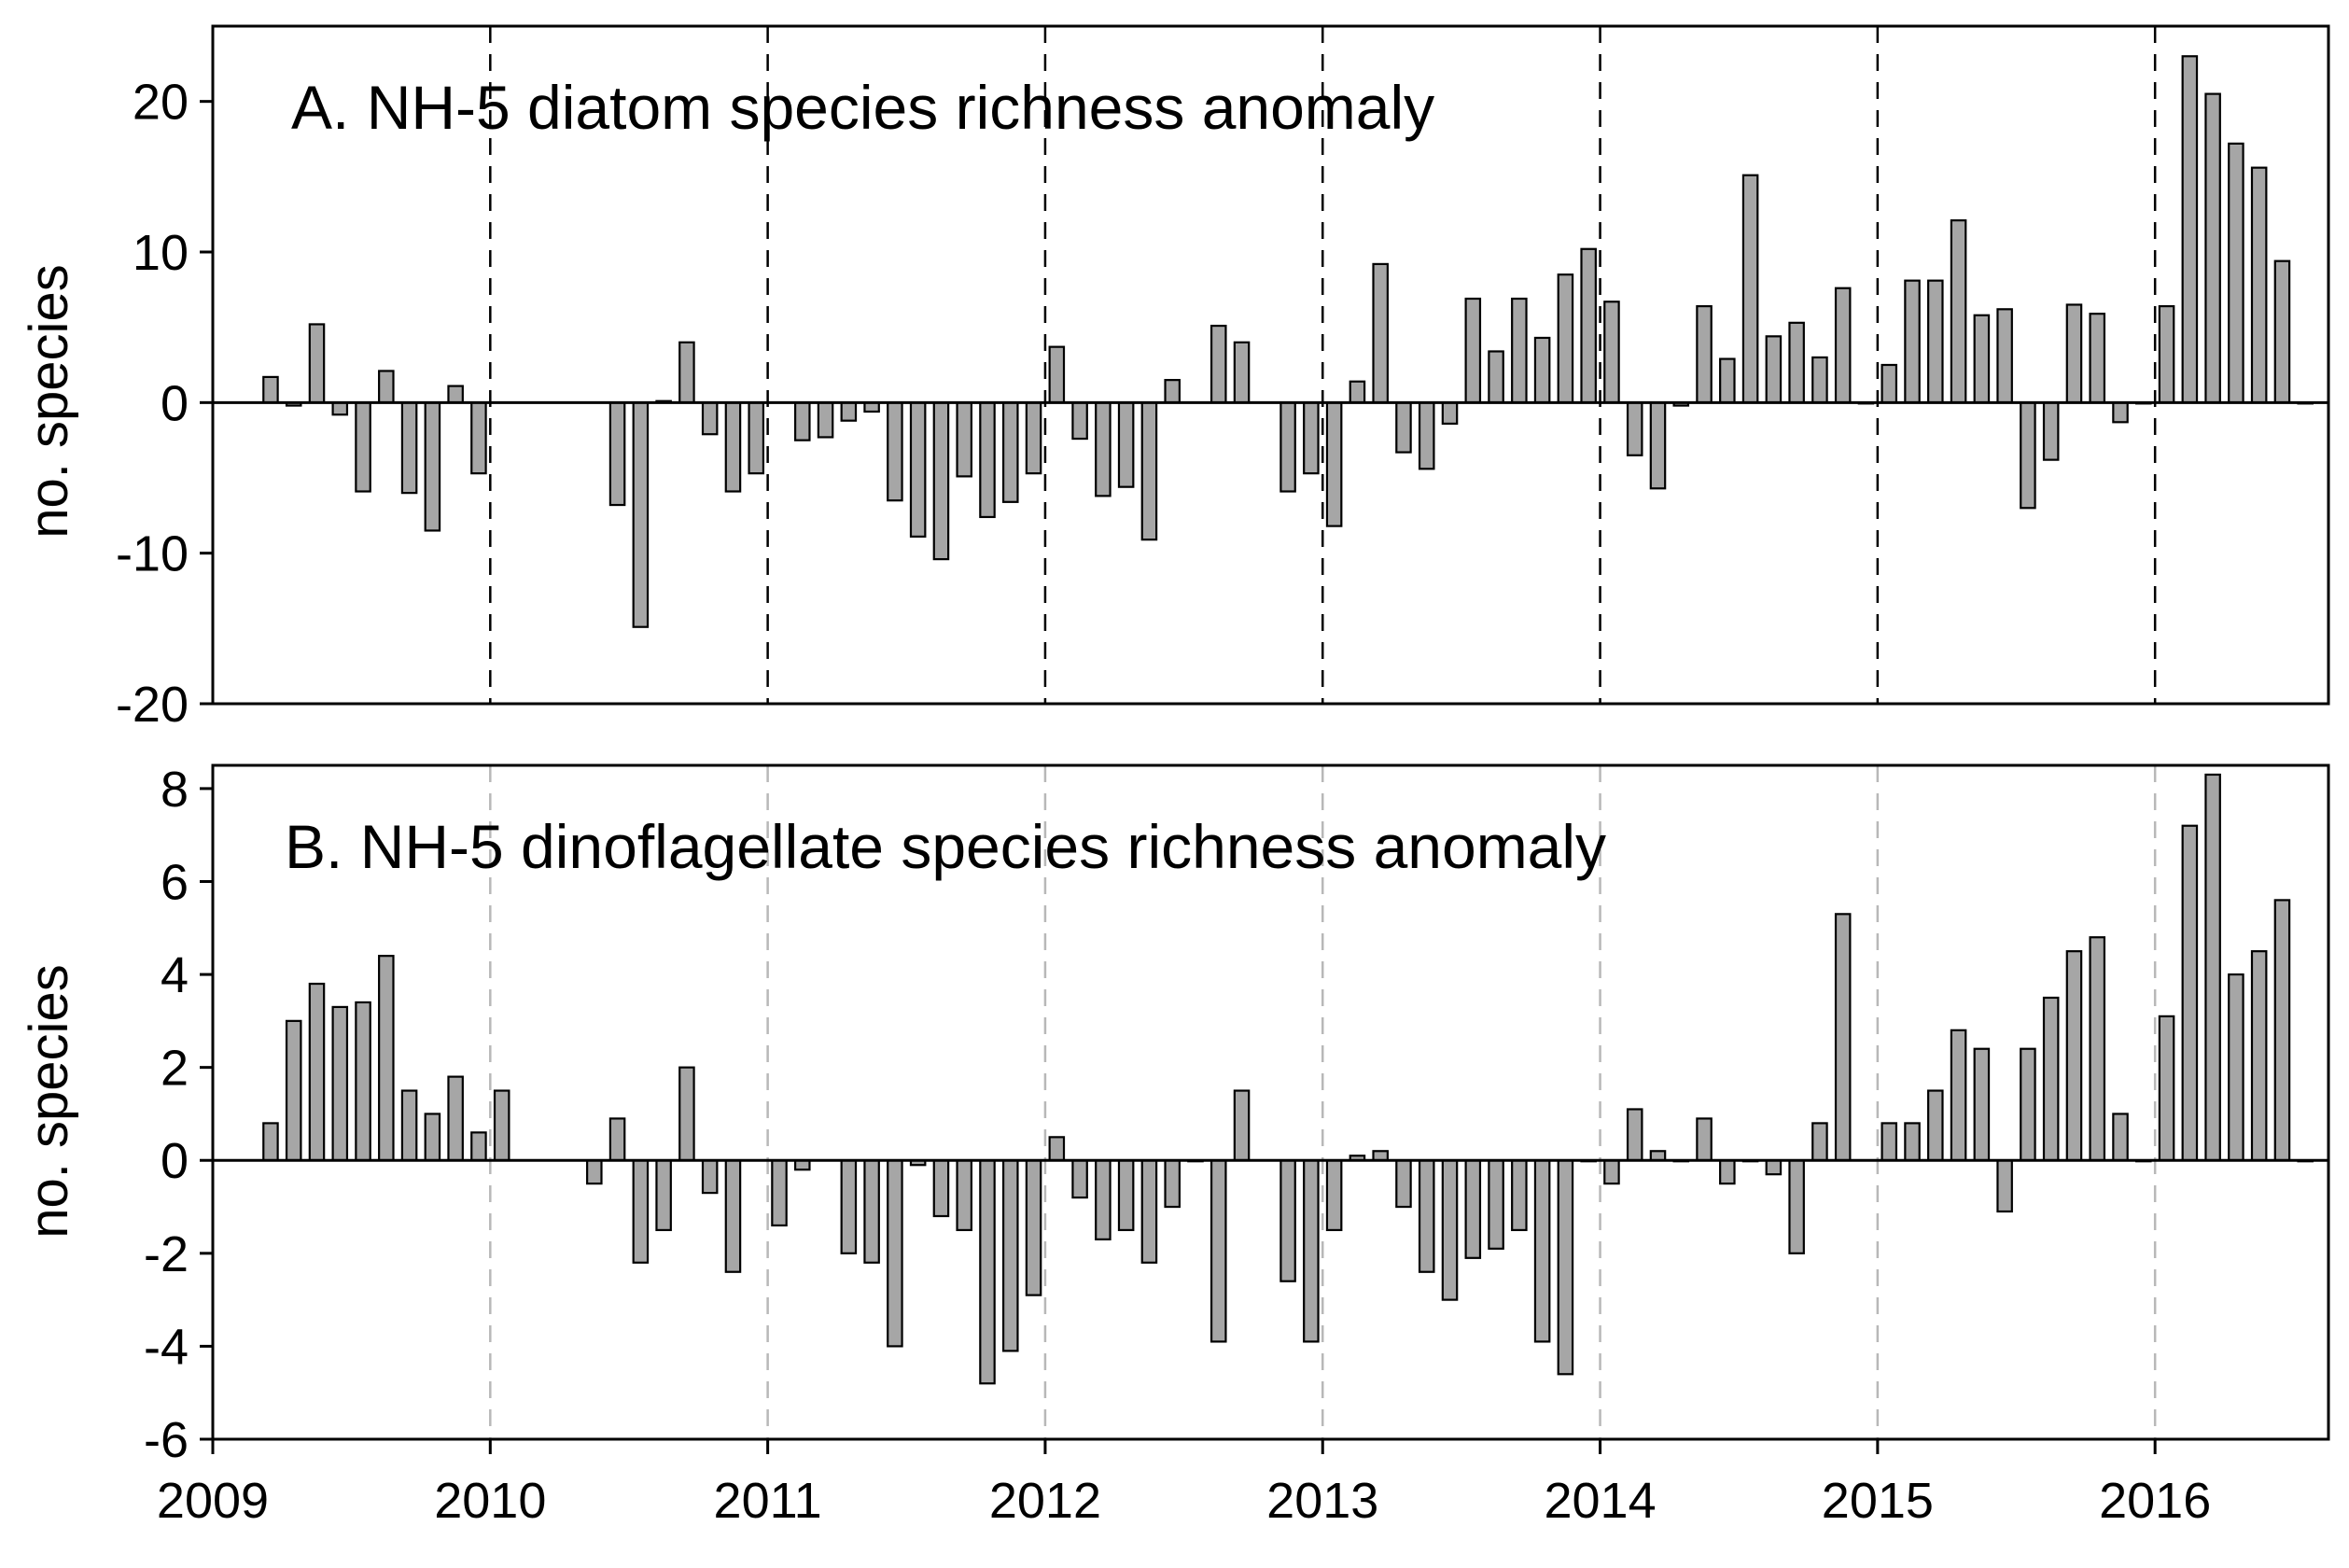 The width and height of the screenshot is (2349, 1568). Describe the element at coordinates (490, 1501) in the screenshot. I see `x-tick-label: 2010` at that location.